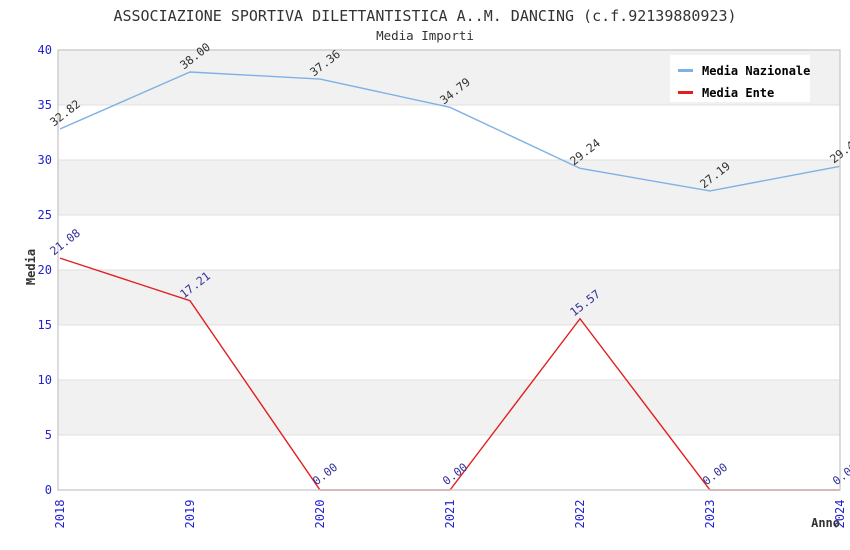 This screenshot has height=550, width=850. Describe the element at coordinates (685, 92) in the screenshot. I see `legend-line-swatch-media-ente` at that location.